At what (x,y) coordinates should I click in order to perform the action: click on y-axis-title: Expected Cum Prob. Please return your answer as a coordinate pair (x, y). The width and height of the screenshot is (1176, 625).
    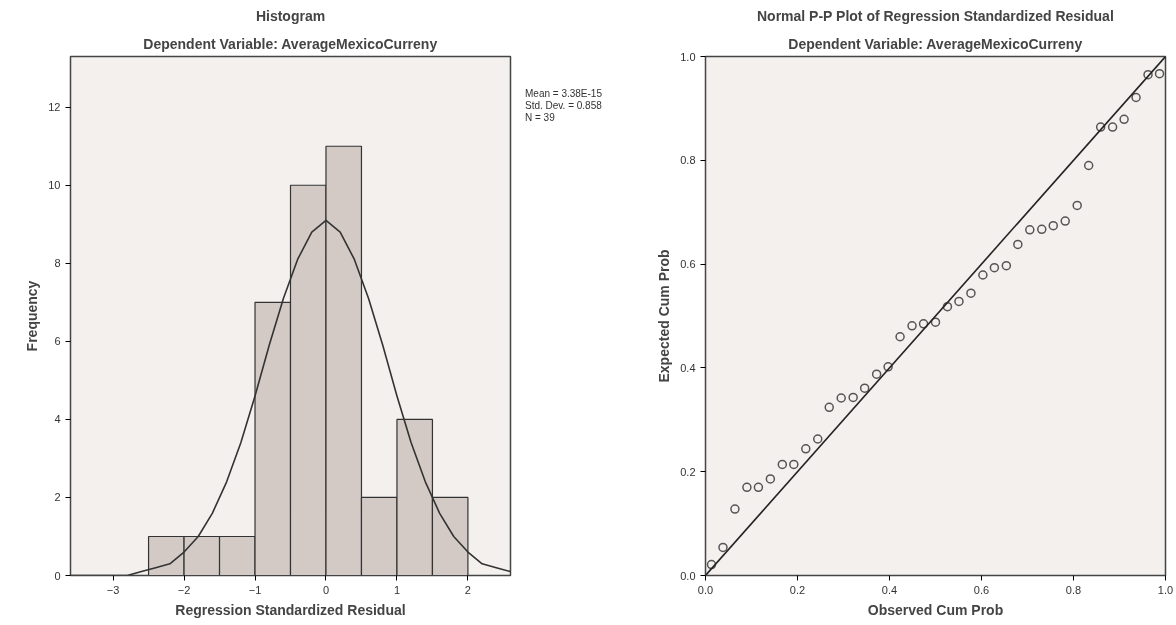
    Looking at the image, I should click on (664, 316).